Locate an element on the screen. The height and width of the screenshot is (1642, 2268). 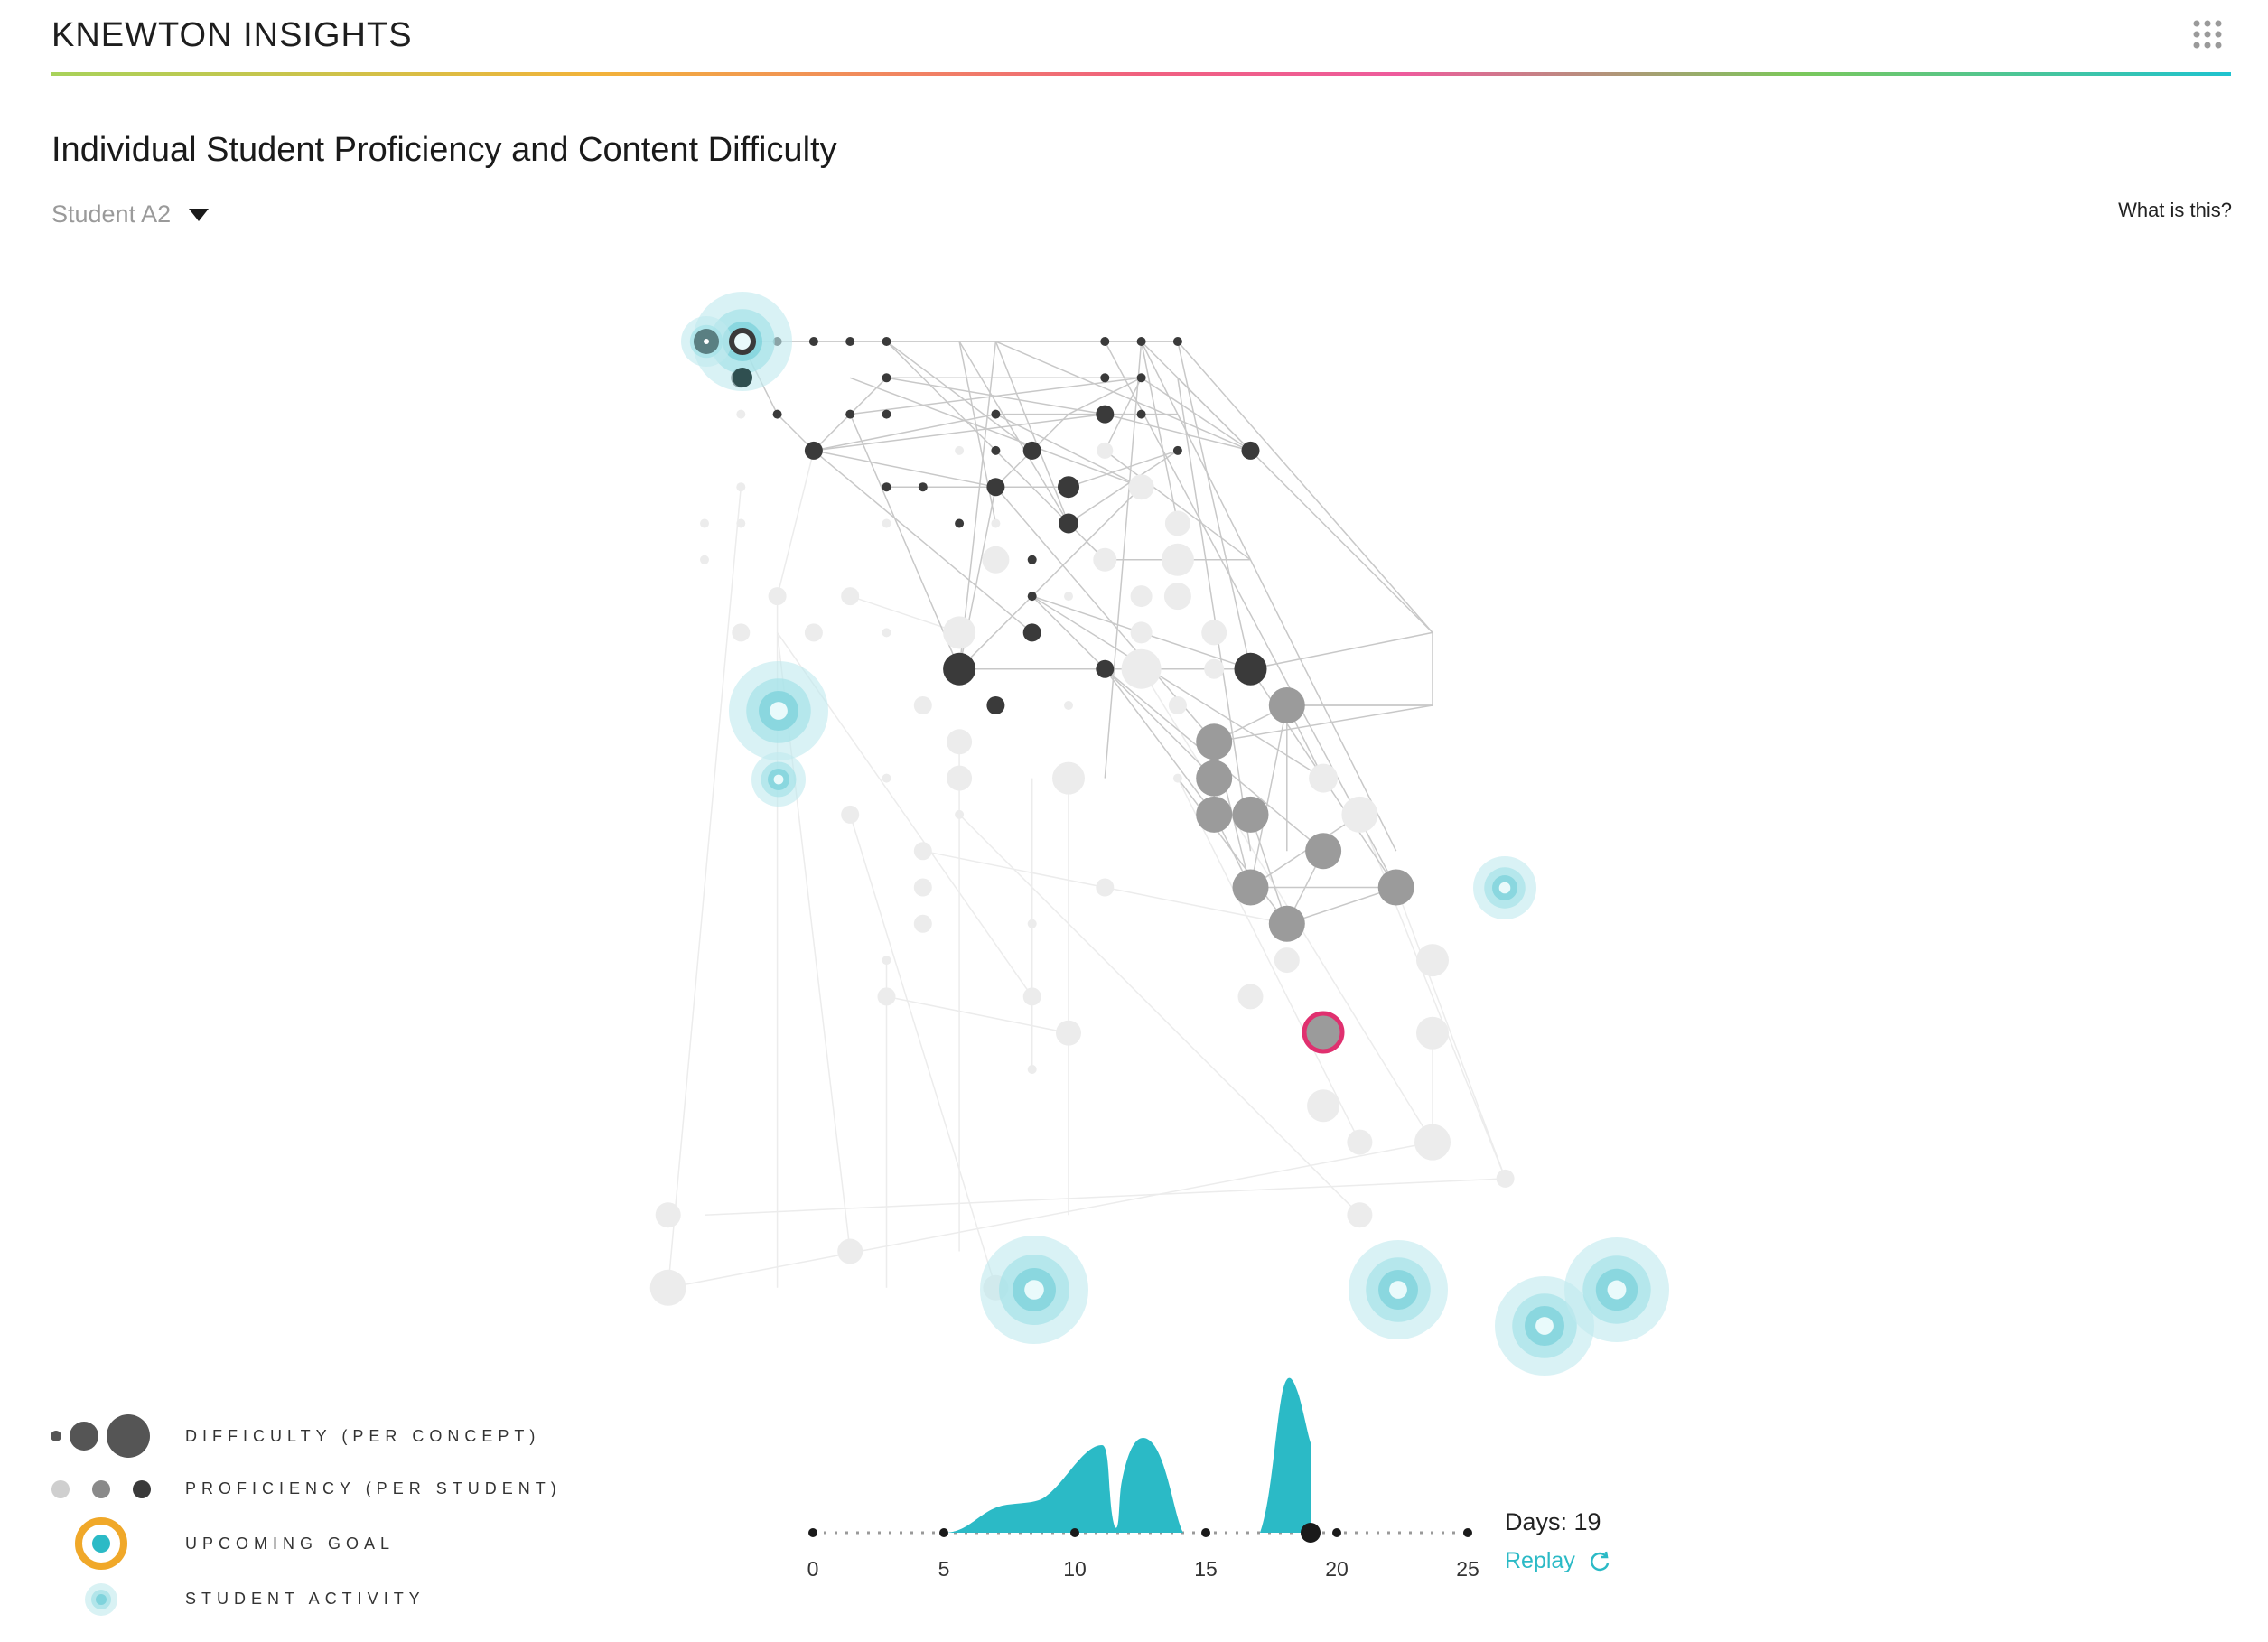
start-node-center is located at coordinates (707, 341).